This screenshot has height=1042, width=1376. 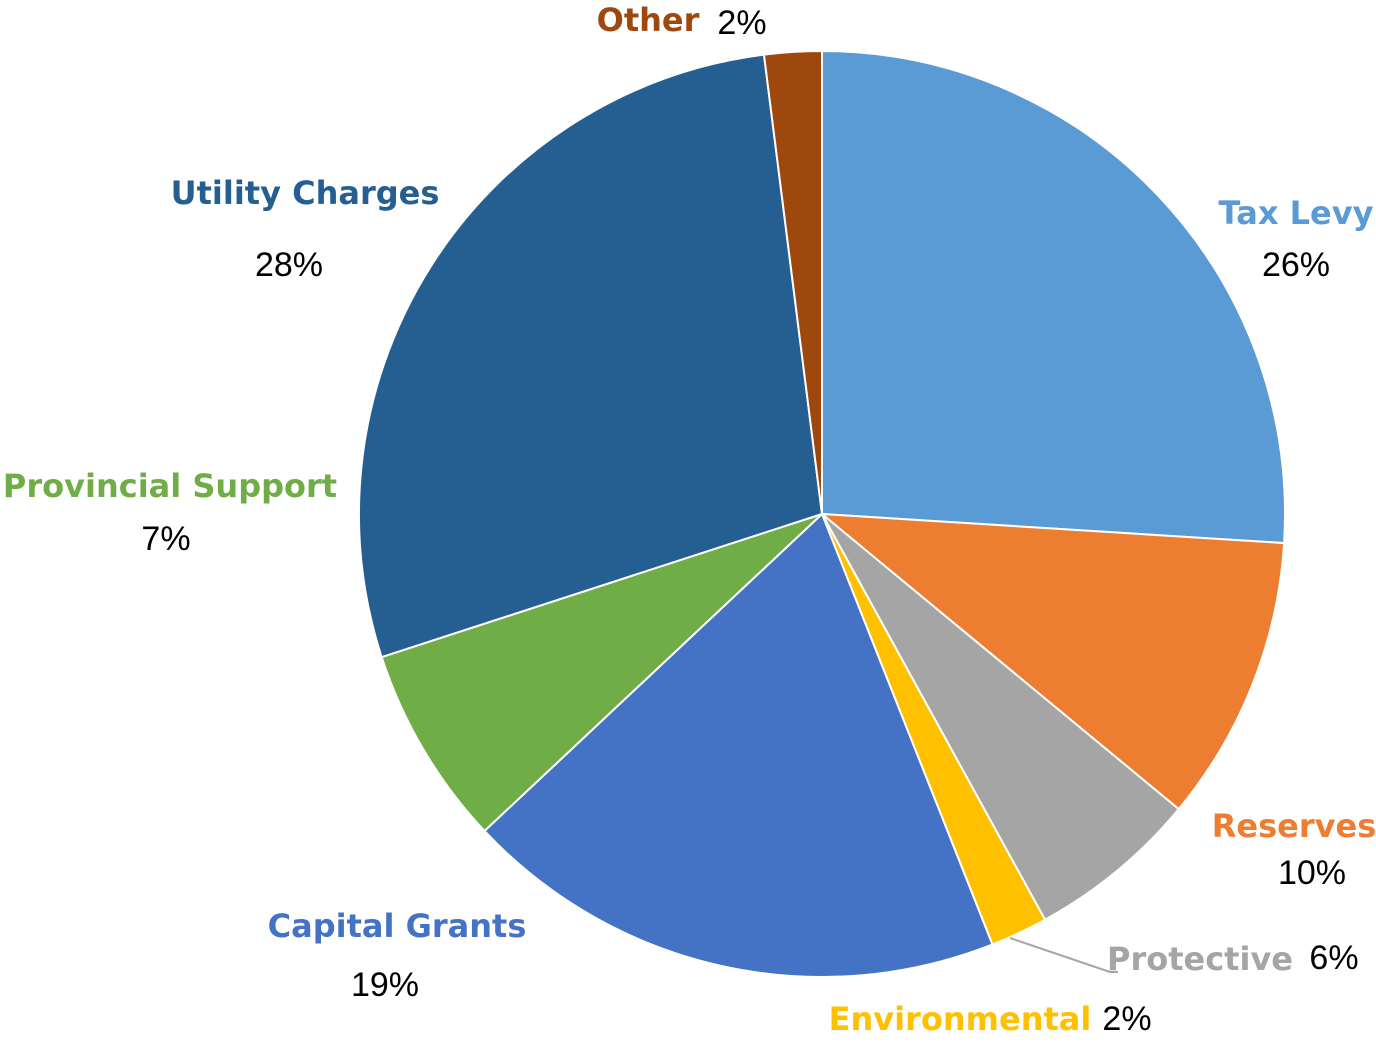 I want to click on slice-name: Provincial Support, so click(x=170, y=486).